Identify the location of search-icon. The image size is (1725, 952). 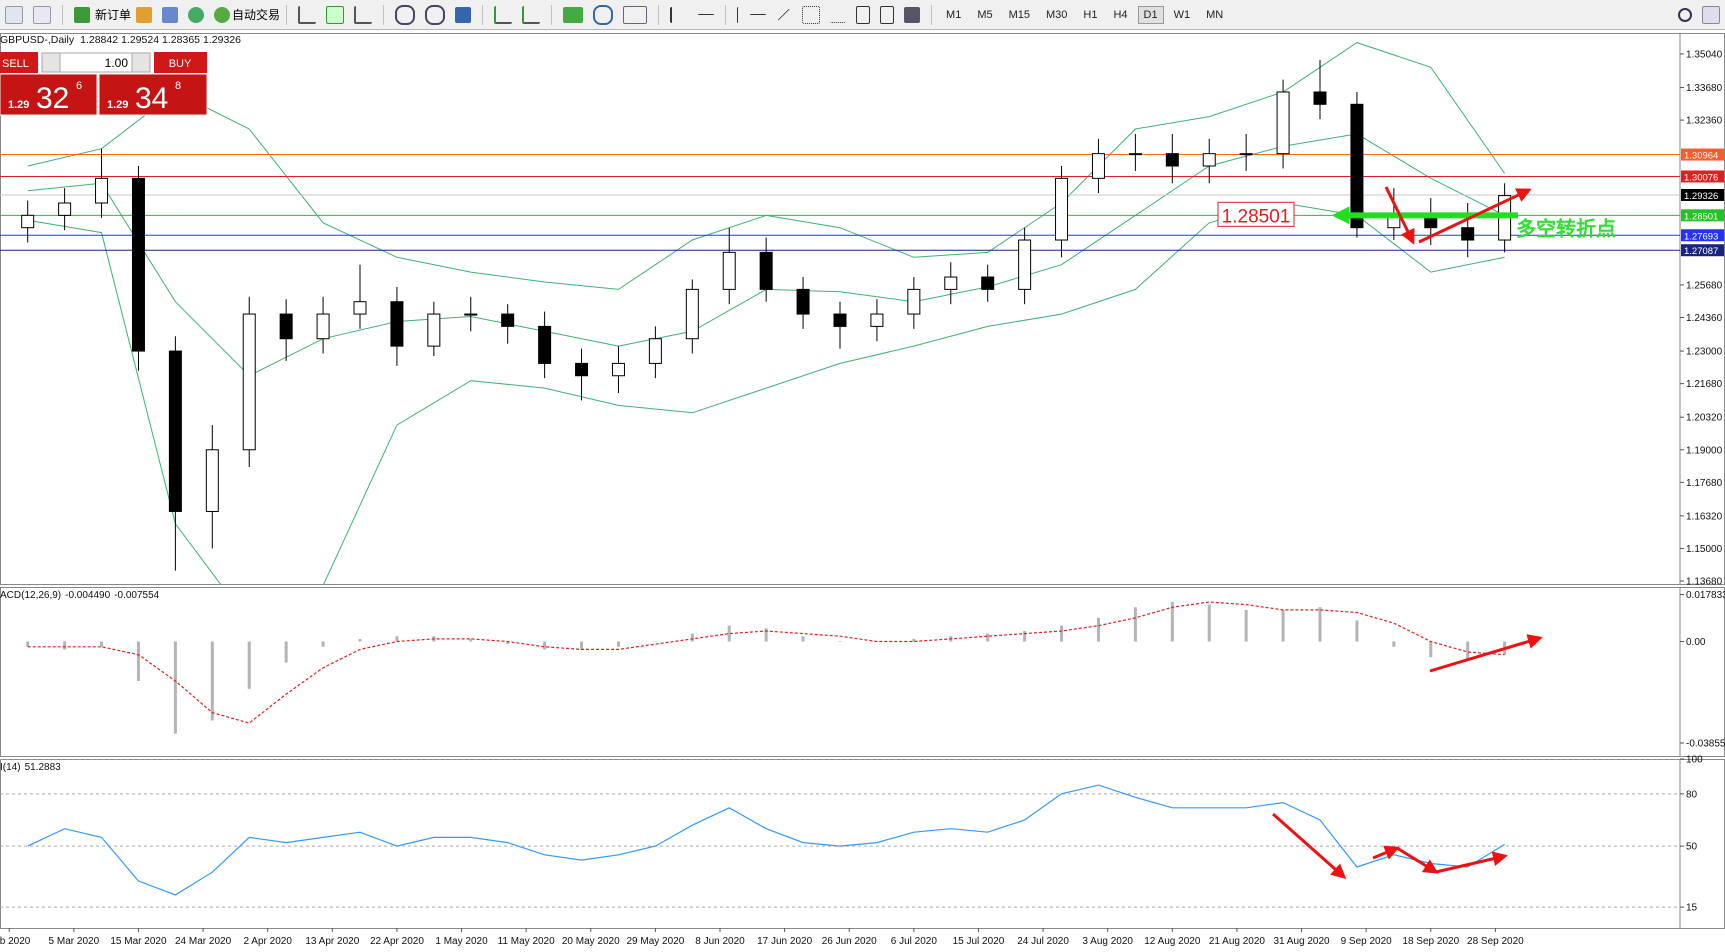
(1685, 14).